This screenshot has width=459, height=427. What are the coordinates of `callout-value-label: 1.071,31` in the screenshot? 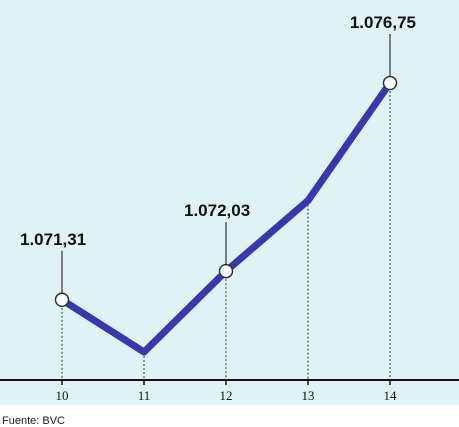 It's located at (53, 239).